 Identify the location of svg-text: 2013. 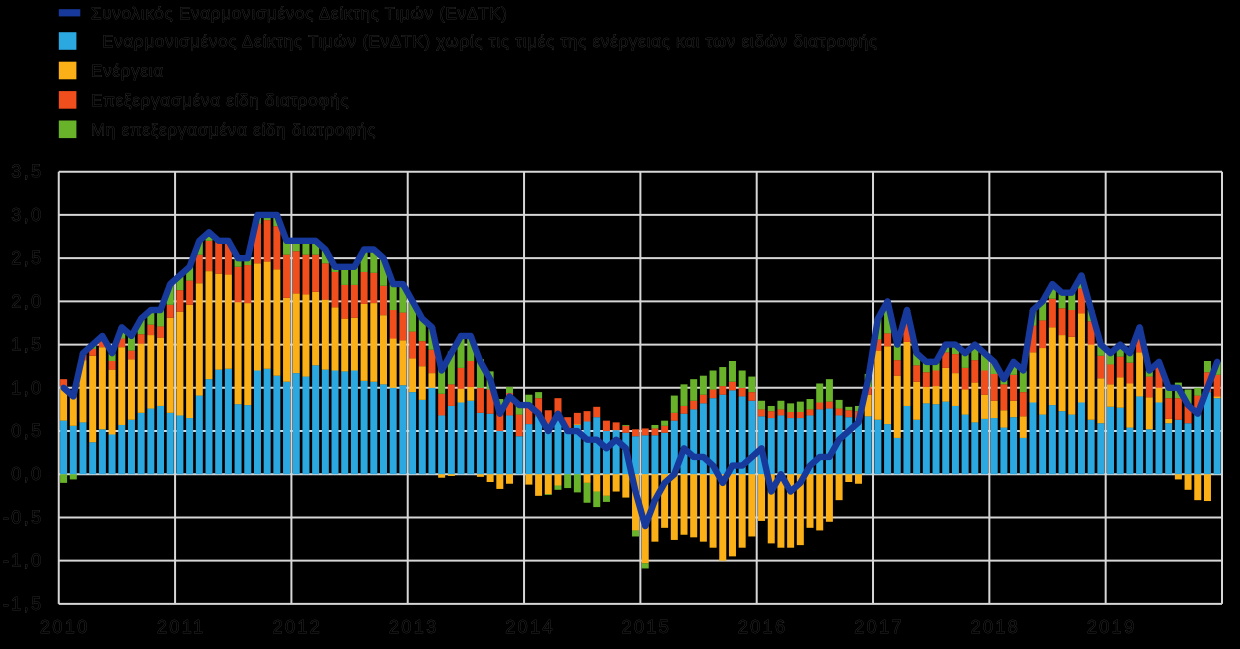
(414, 627).